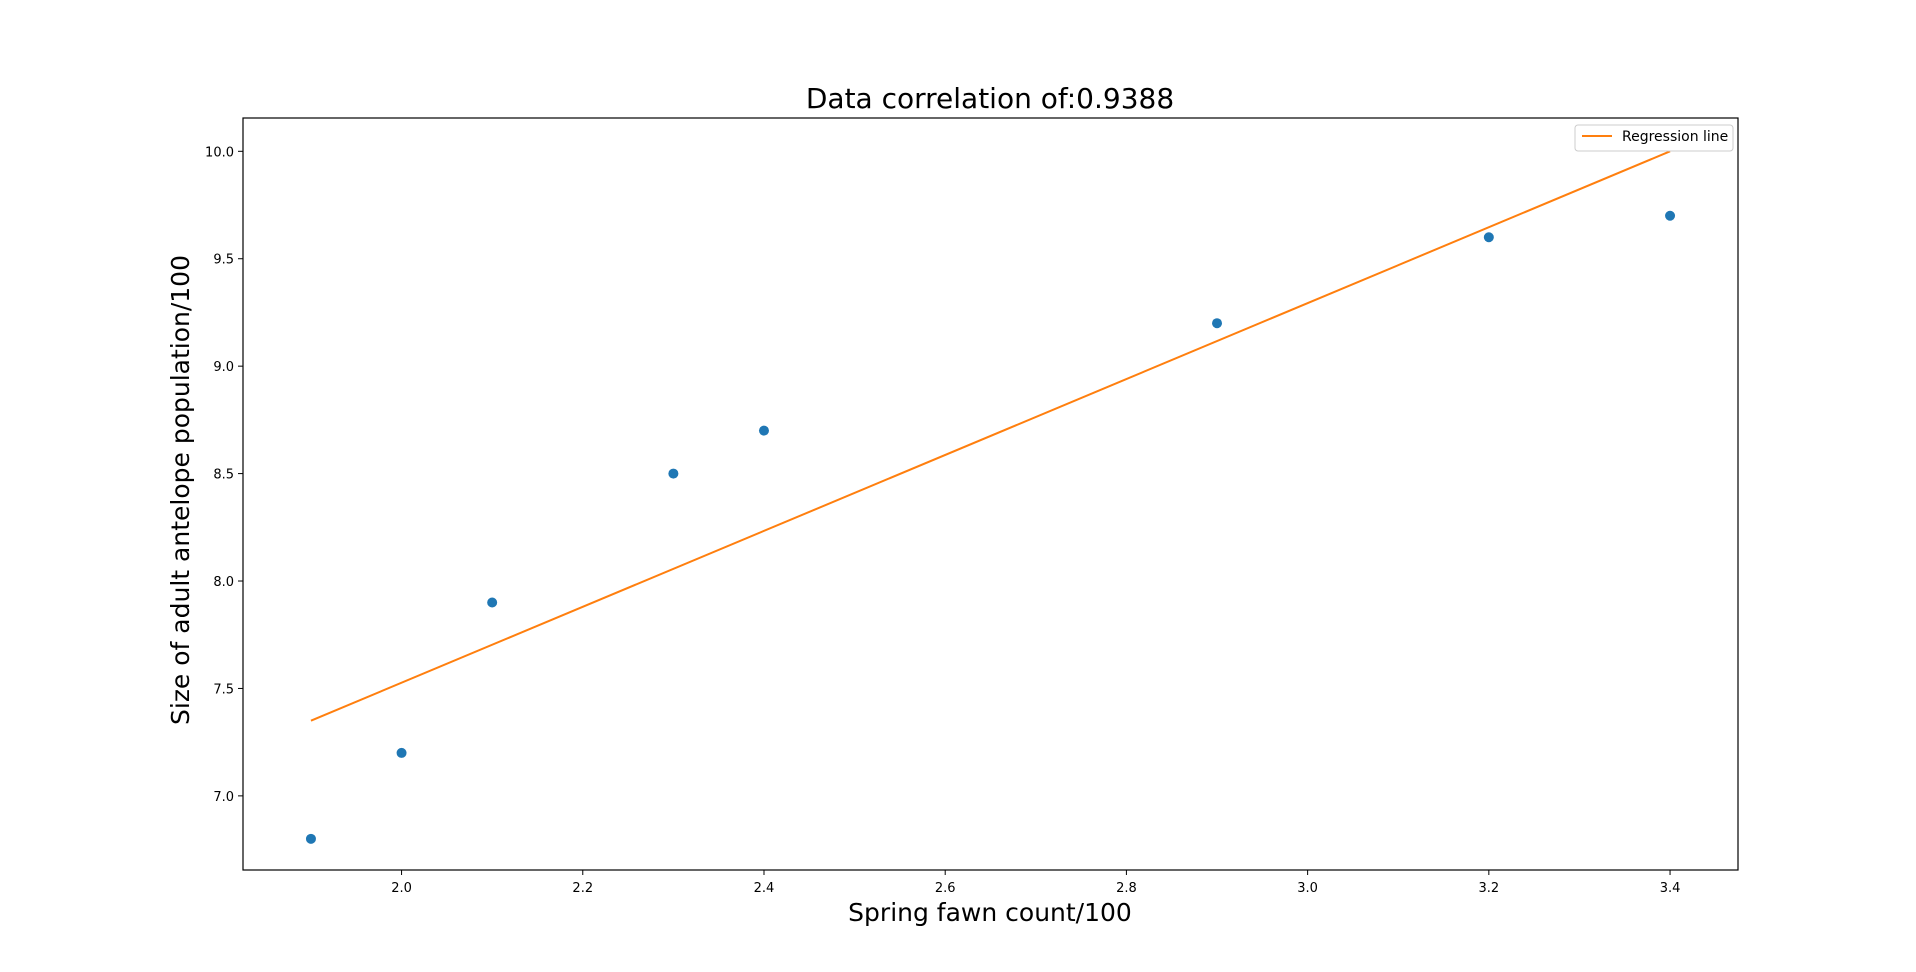 The height and width of the screenshot is (972, 1916). I want to click on legend: Regression line, so click(1654, 138).